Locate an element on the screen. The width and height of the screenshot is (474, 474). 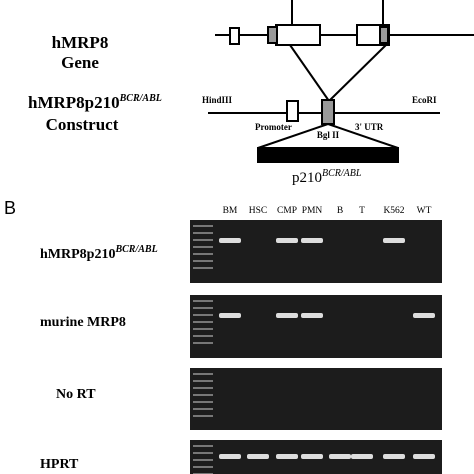
construct-label: Construct is located at coordinates (82, 124).